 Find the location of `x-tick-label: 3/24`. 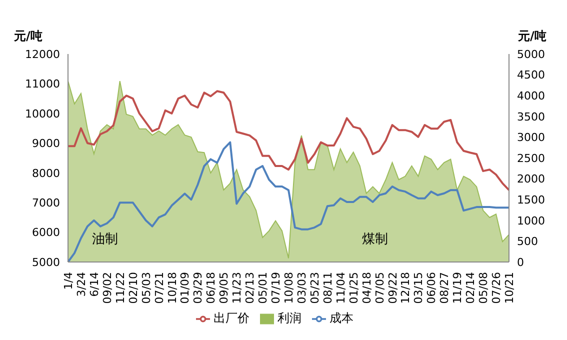

x-tick-label: 3/24 is located at coordinates (81, 284).